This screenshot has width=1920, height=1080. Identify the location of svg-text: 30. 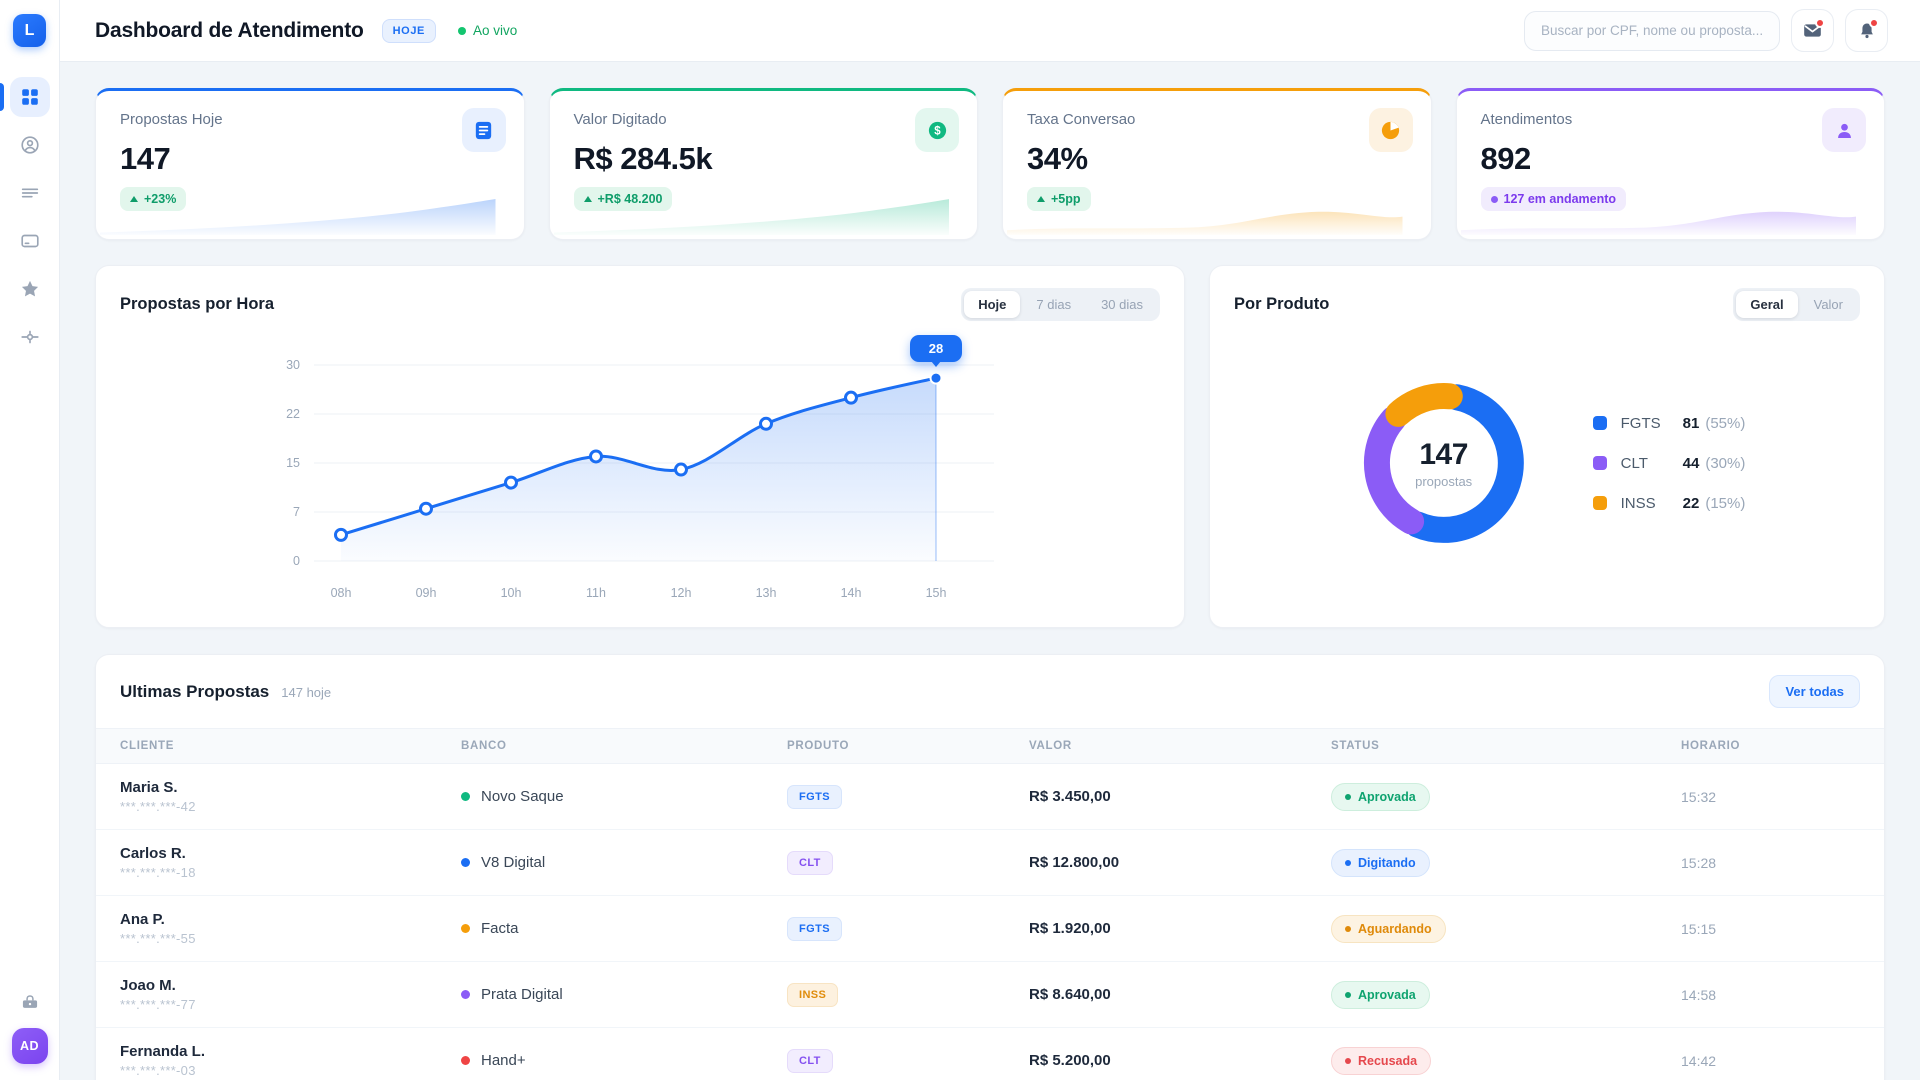
(293, 365).